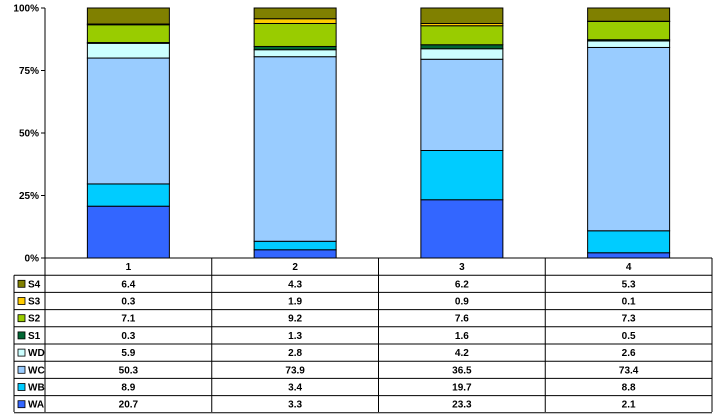  Describe the element at coordinates (129, 370) in the screenshot. I see `data-table-value: 50.3` at that location.